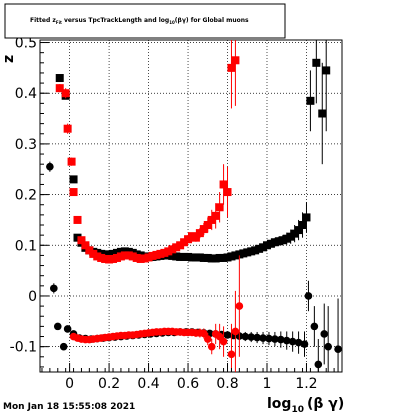 This screenshot has height=414, width=400. I want to click on x-axis-title: log10 (β γ), so click(305, 405).